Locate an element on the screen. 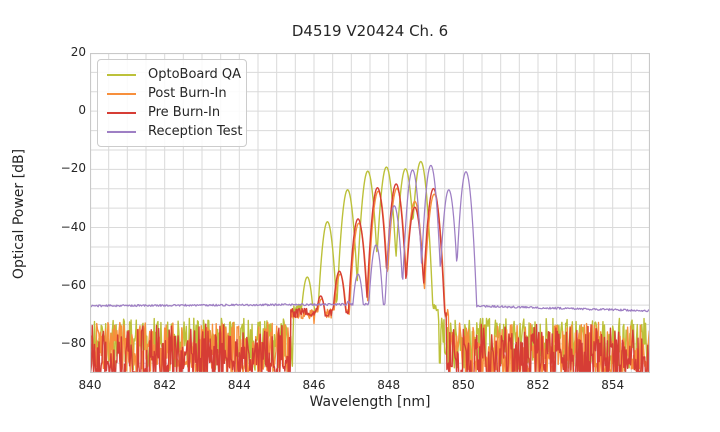 The image size is (720, 432). x-tick-label: 852 is located at coordinates (538, 385).